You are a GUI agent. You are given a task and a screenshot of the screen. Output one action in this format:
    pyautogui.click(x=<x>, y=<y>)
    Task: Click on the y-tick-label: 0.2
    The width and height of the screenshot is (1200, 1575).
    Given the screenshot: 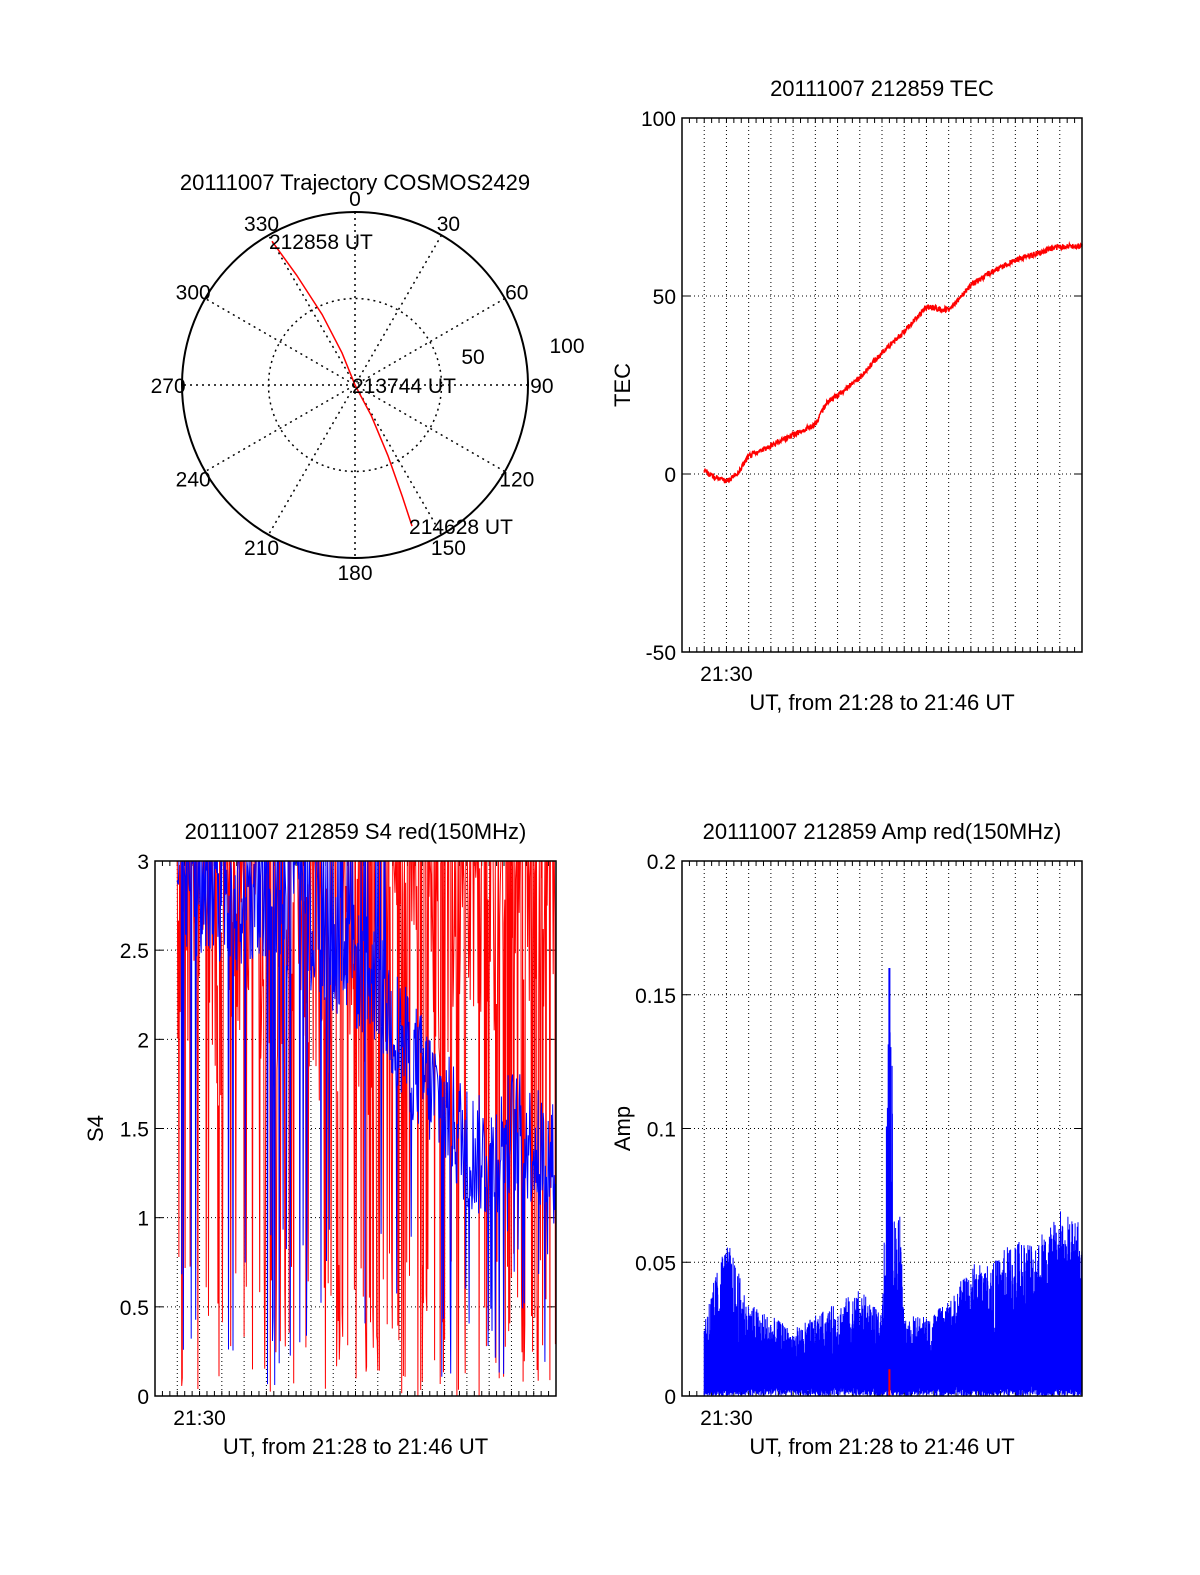 What is the action you would take?
    pyautogui.click(x=661, y=862)
    